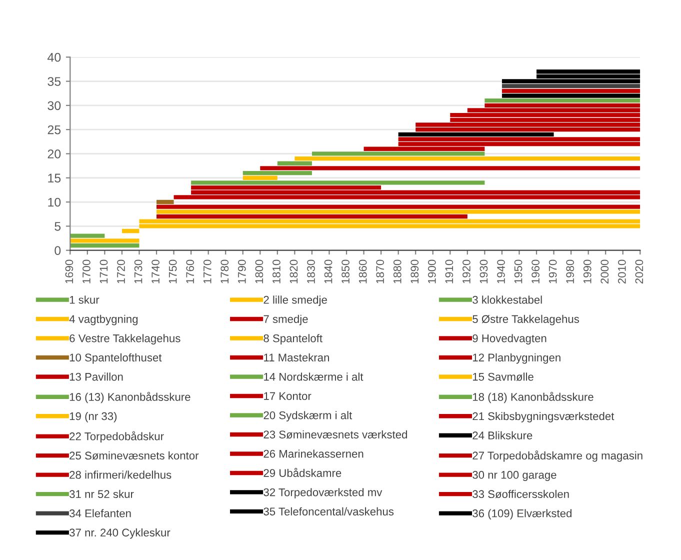 This screenshot has height=560, width=681. Describe the element at coordinates (294, 272) in the screenshot. I see `x-tick-label: 1820` at that location.